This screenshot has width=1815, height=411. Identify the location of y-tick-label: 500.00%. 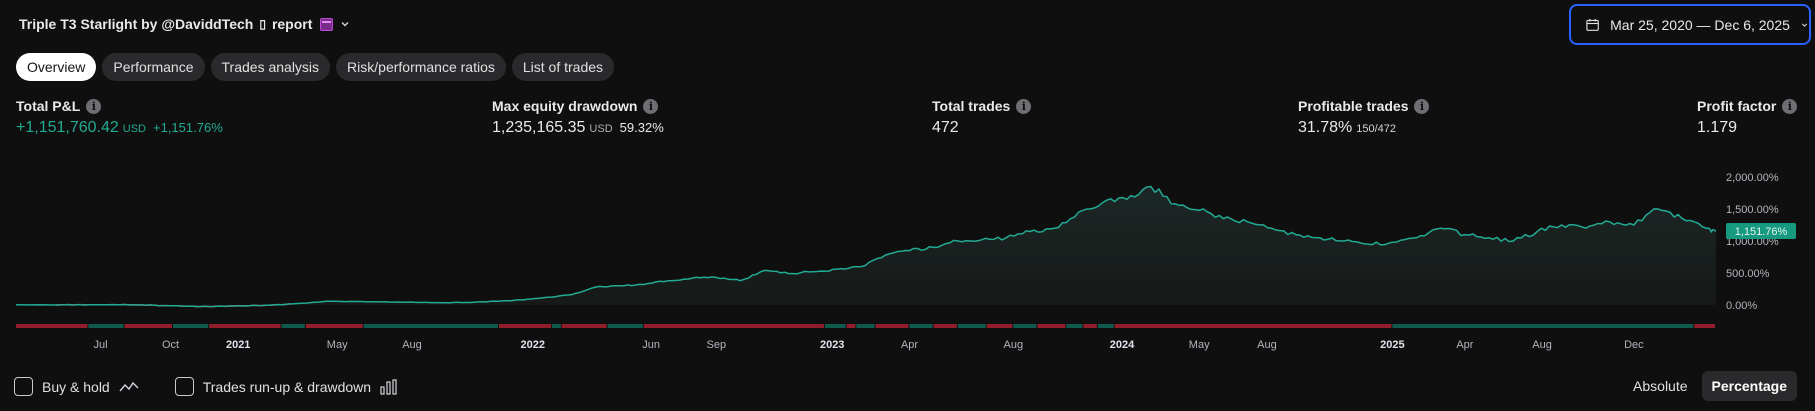
(1748, 274).